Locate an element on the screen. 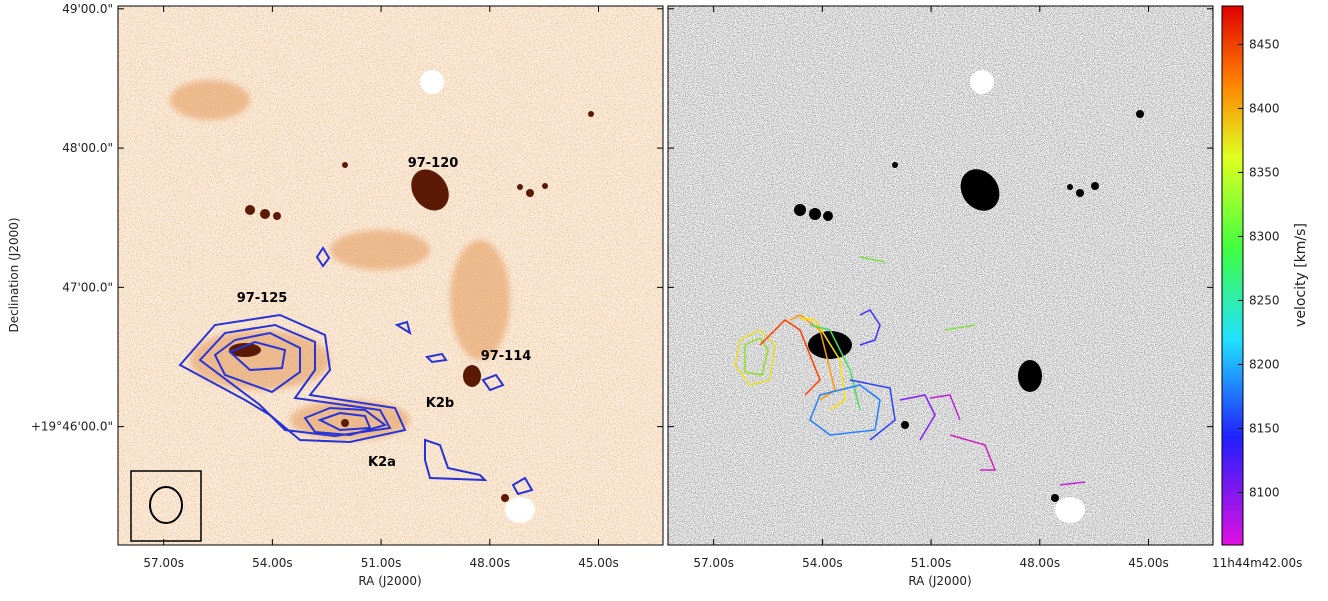 This screenshot has width=1328, height=601. y-tick-label: 48'00.0" is located at coordinates (87, 148).